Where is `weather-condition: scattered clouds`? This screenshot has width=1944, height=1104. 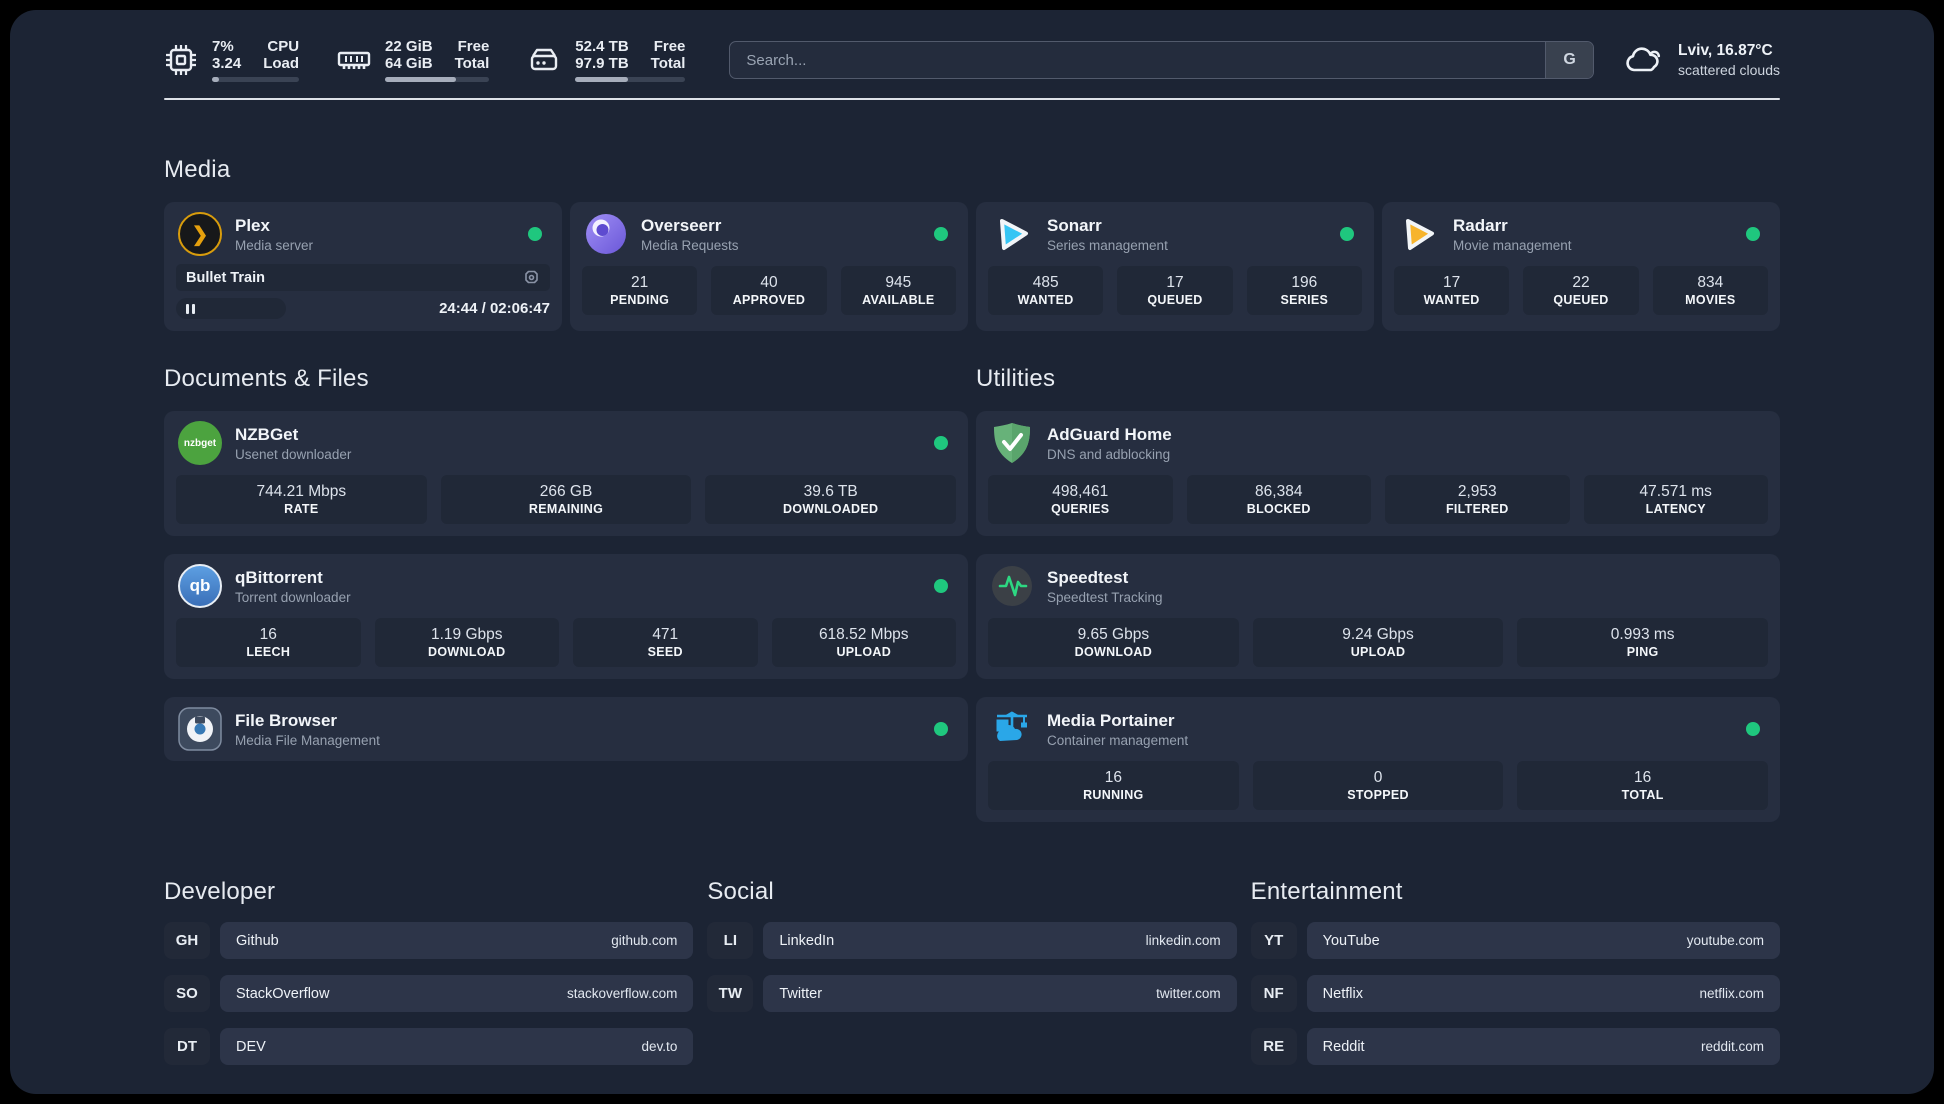 weather-condition: scattered clouds is located at coordinates (1729, 70).